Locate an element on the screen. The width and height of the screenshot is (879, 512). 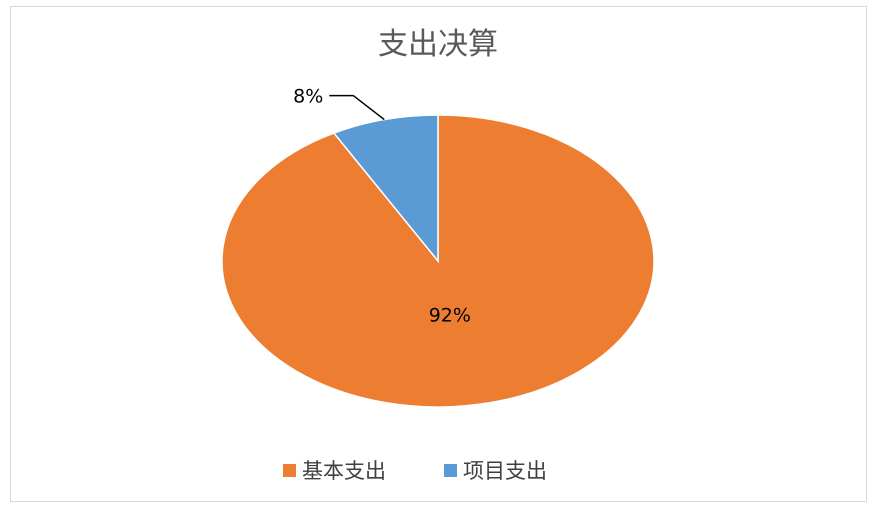
data-labels: 92% 8% is located at coordinates (382, 206).